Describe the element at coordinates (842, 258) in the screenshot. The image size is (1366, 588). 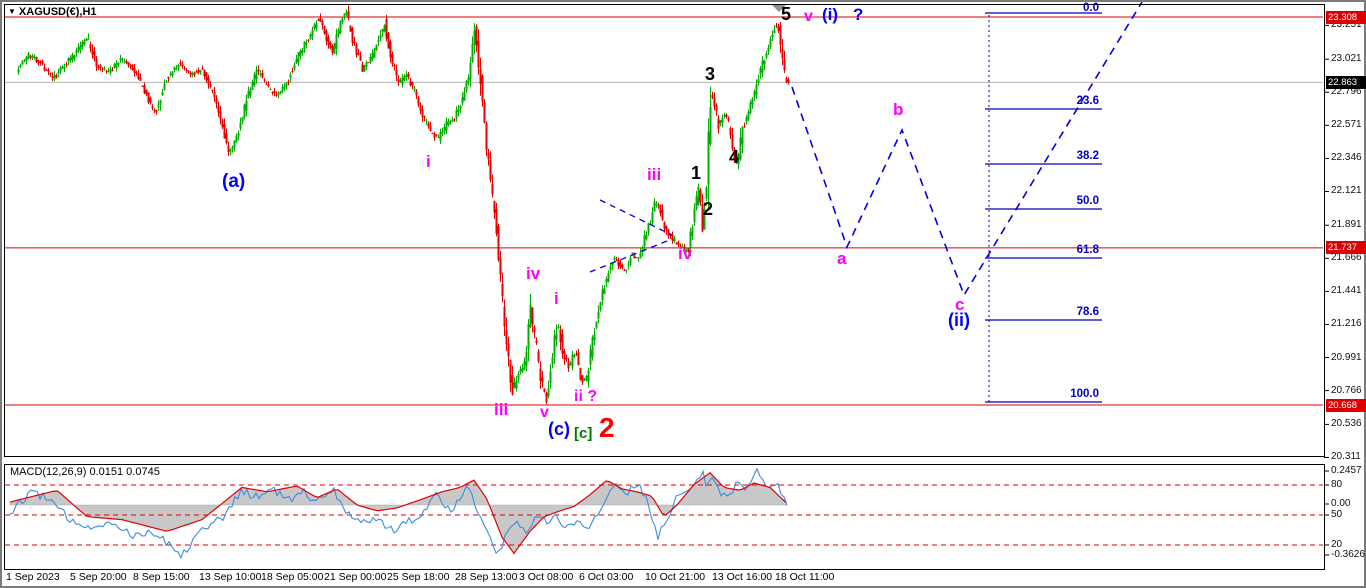
I see `wave-label-a-20: a` at that location.